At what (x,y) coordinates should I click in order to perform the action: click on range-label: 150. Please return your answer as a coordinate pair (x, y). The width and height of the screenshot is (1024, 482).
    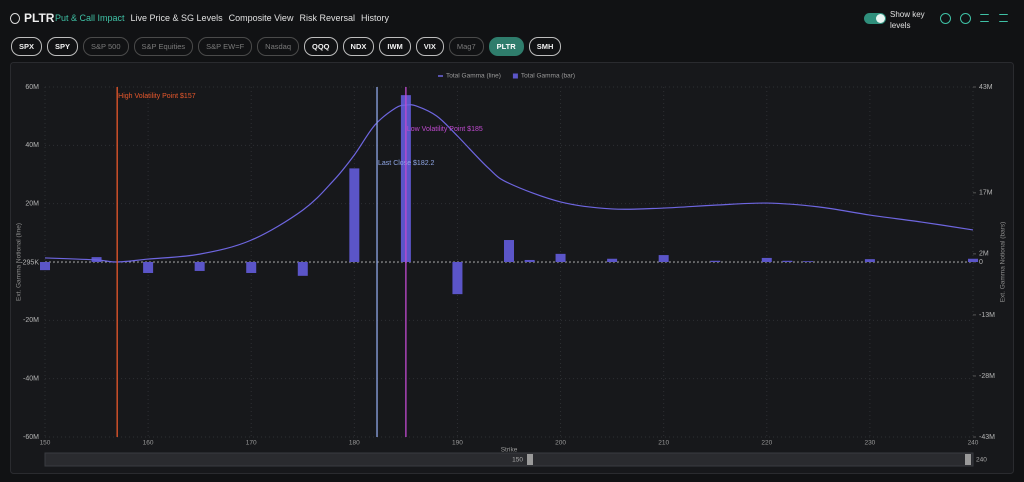
    Looking at the image, I should click on (517, 460).